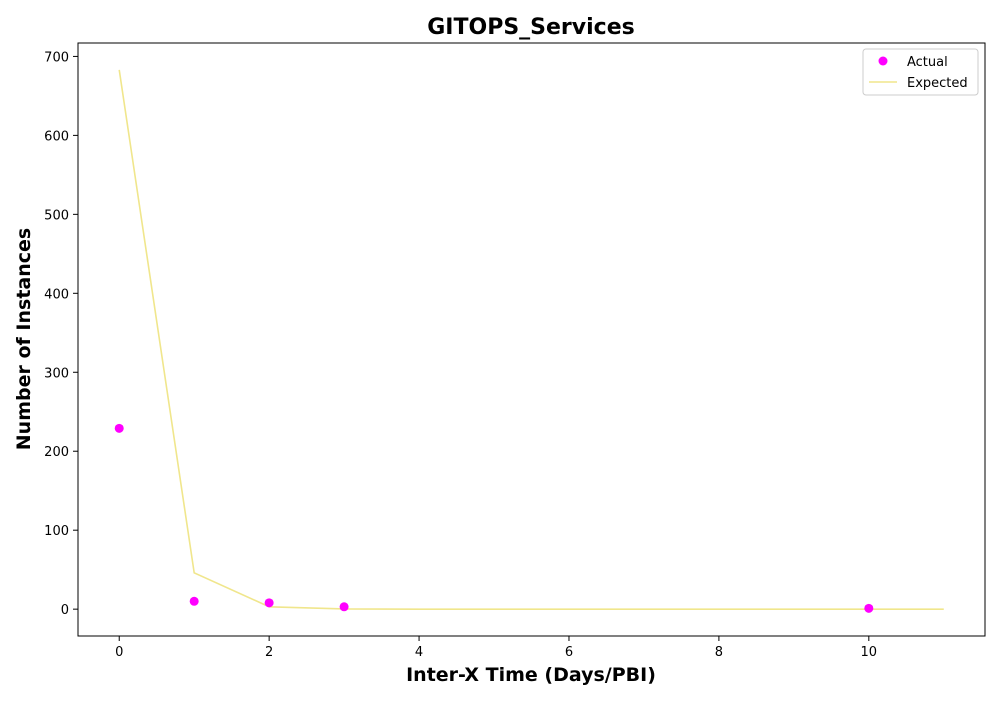  What do you see at coordinates (530, 27) in the screenshot?
I see `chart-title: GITOPS_Services` at bounding box center [530, 27].